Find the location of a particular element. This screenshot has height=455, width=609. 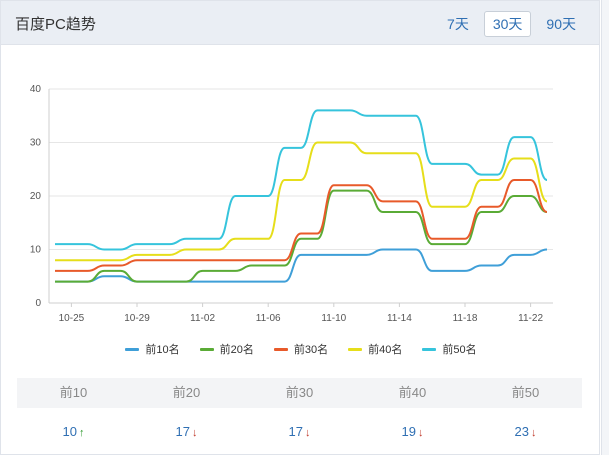

stats-number: 23 is located at coordinates (521, 431).